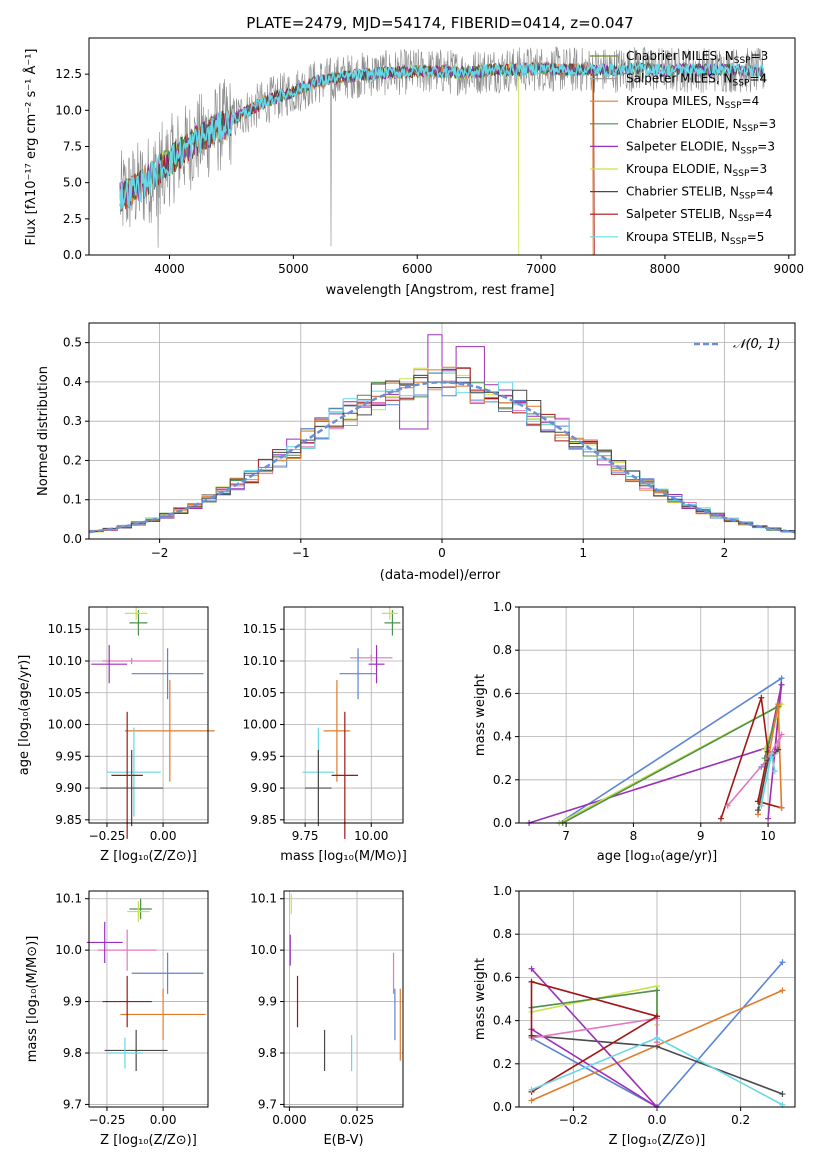 The width and height of the screenshot is (819, 1170). What do you see at coordinates (417, 269) in the screenshot?
I see `spectrum-xtick-label: 6000` at bounding box center [417, 269].